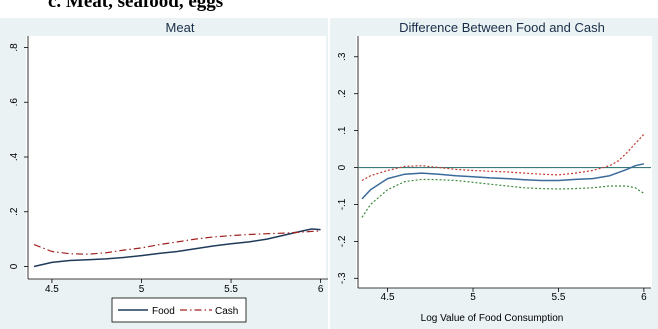  Describe the element at coordinates (14, 47) in the screenshot. I see `meat-y-tick-label: .8` at that location.